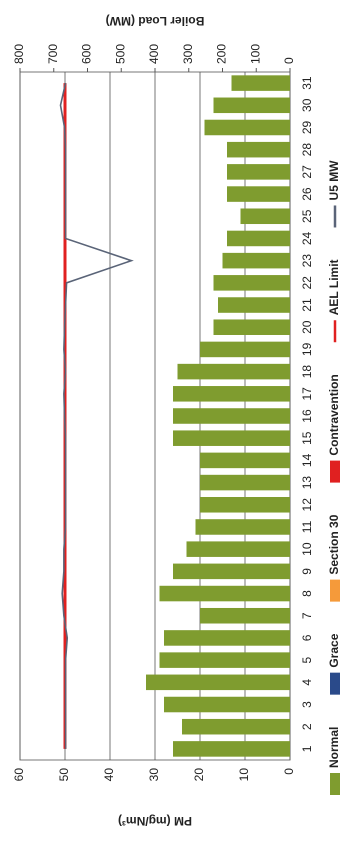  What do you see at coordinates (199, 775) in the screenshot?
I see `y-tick-label: 20` at bounding box center [199, 775].